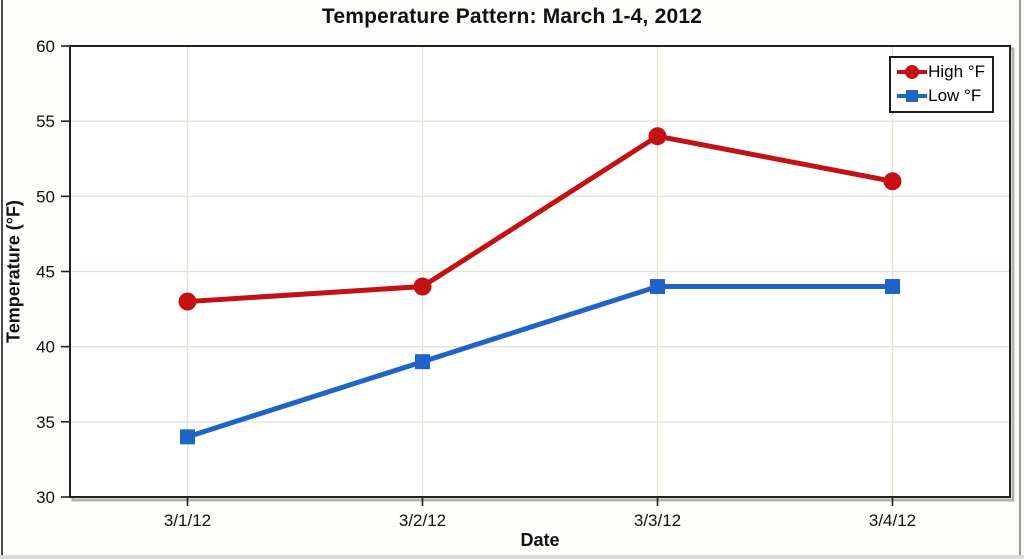  I want to click on legend-circle-marker-icon, so click(912, 72).